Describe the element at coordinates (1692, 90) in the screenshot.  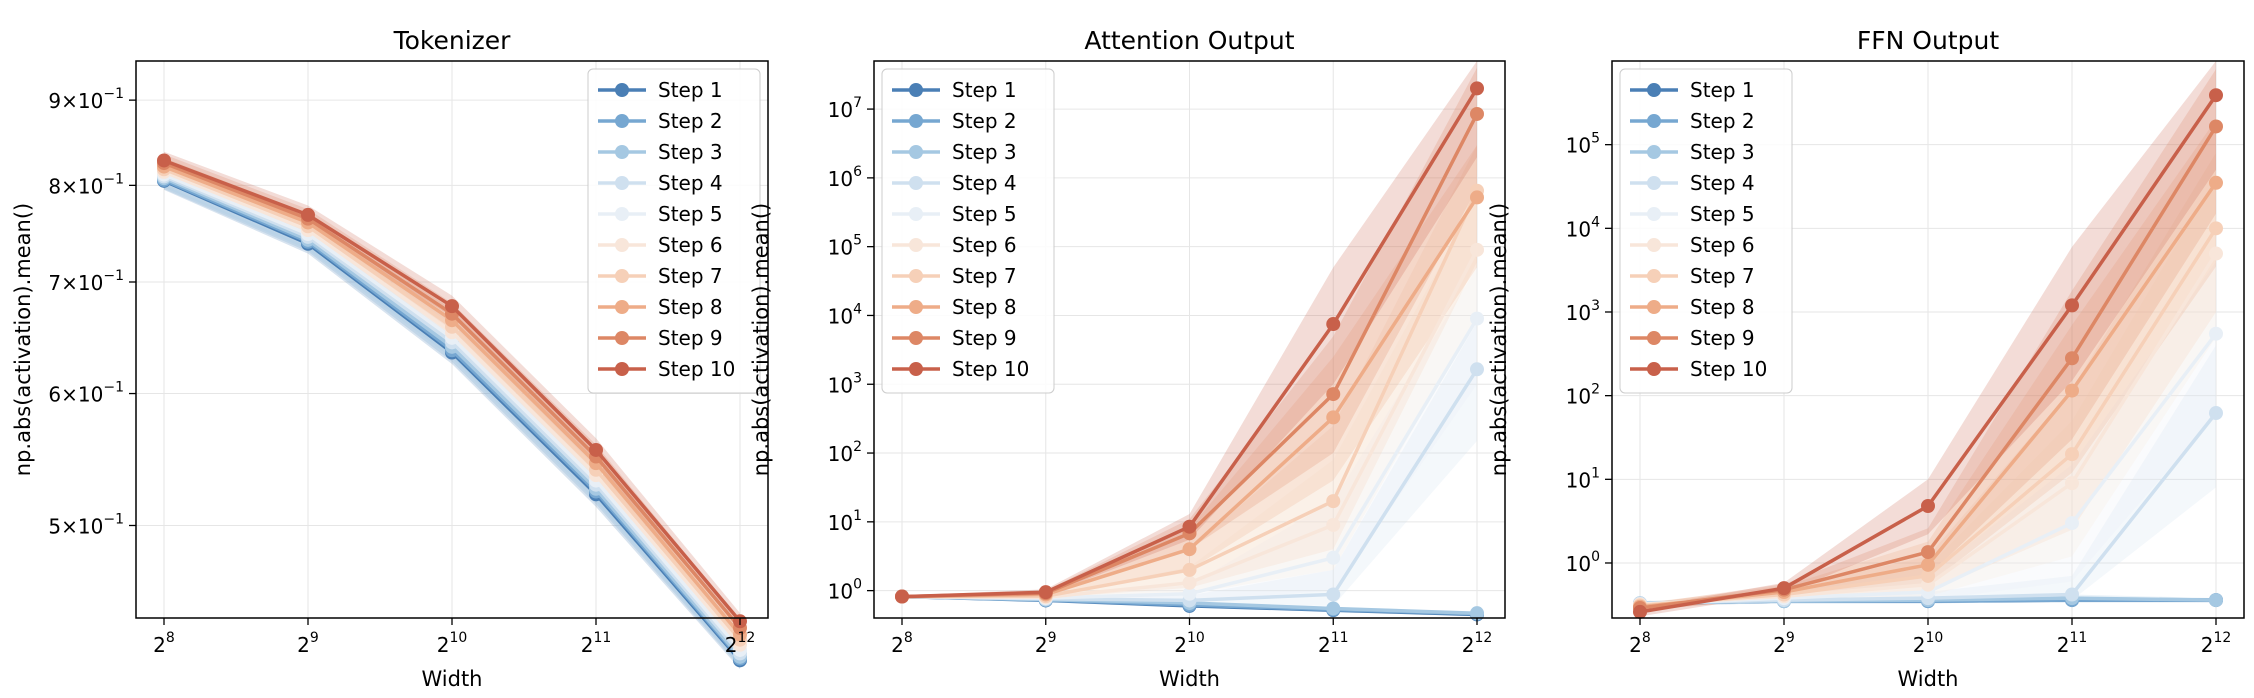
I see `legend-item-step-1: Step 1` at that location.